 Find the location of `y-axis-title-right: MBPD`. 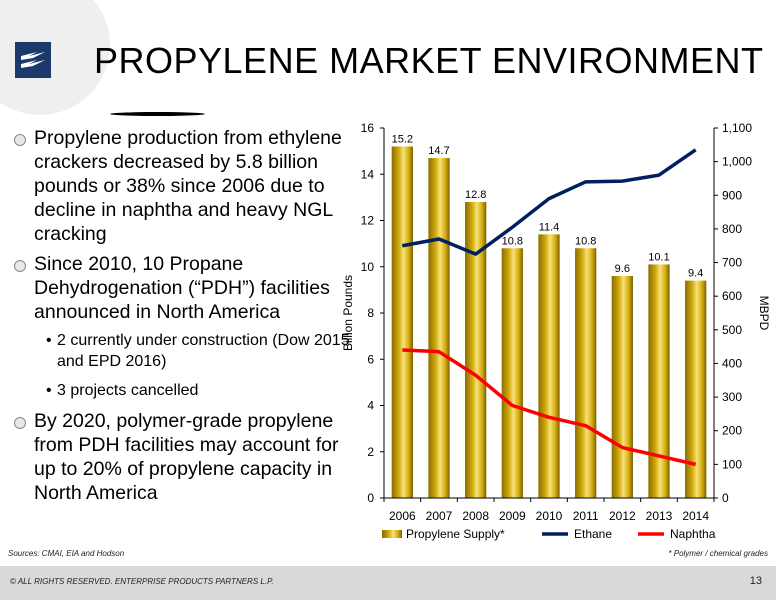

y-axis-title-right: MBPD is located at coordinates (764, 313).